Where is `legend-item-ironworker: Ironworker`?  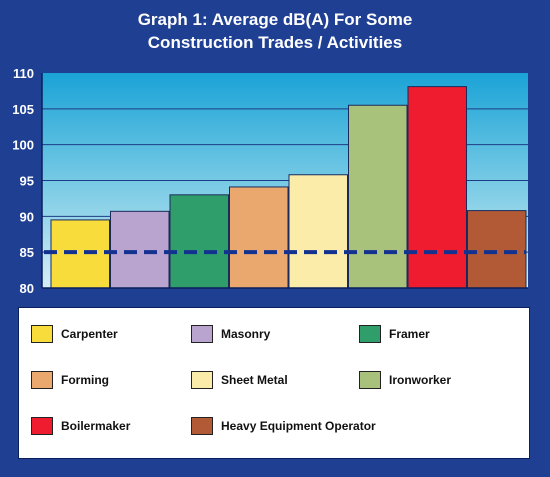 legend-item-ironworker: Ironworker is located at coordinates (405, 380).